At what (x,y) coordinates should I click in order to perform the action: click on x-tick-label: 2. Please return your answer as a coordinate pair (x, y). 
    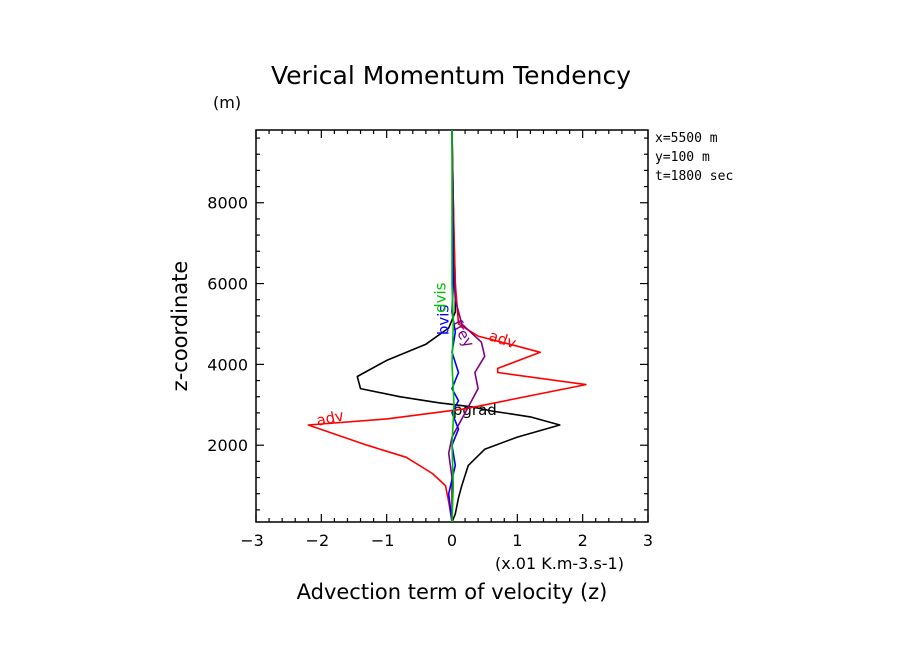
    Looking at the image, I should click on (583, 540).